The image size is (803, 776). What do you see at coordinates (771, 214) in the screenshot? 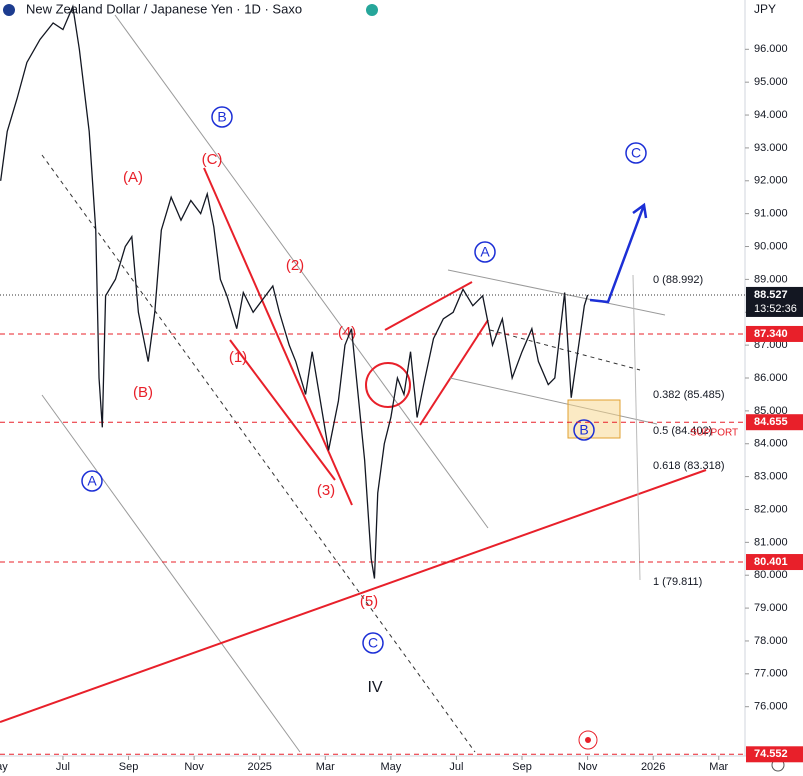
I see `y-tick-label: 91.000` at bounding box center [771, 214].